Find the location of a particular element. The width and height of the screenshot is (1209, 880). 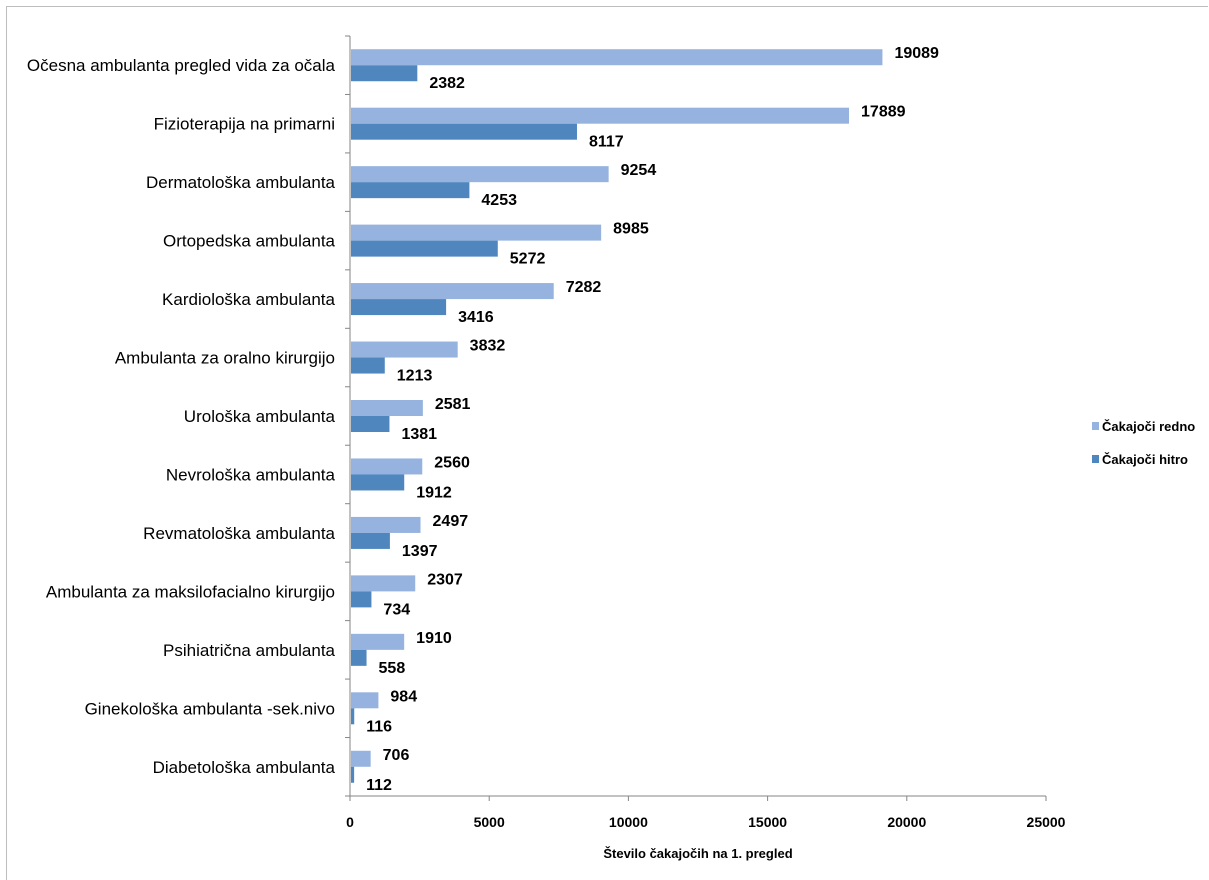

data-label: 8985 is located at coordinates (631, 229).